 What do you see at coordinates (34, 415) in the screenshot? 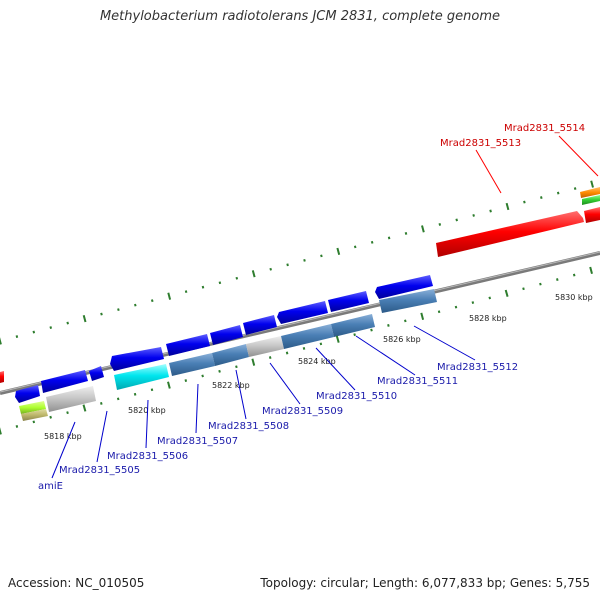
I see `gene-amie-khaki` at bounding box center [34, 415].